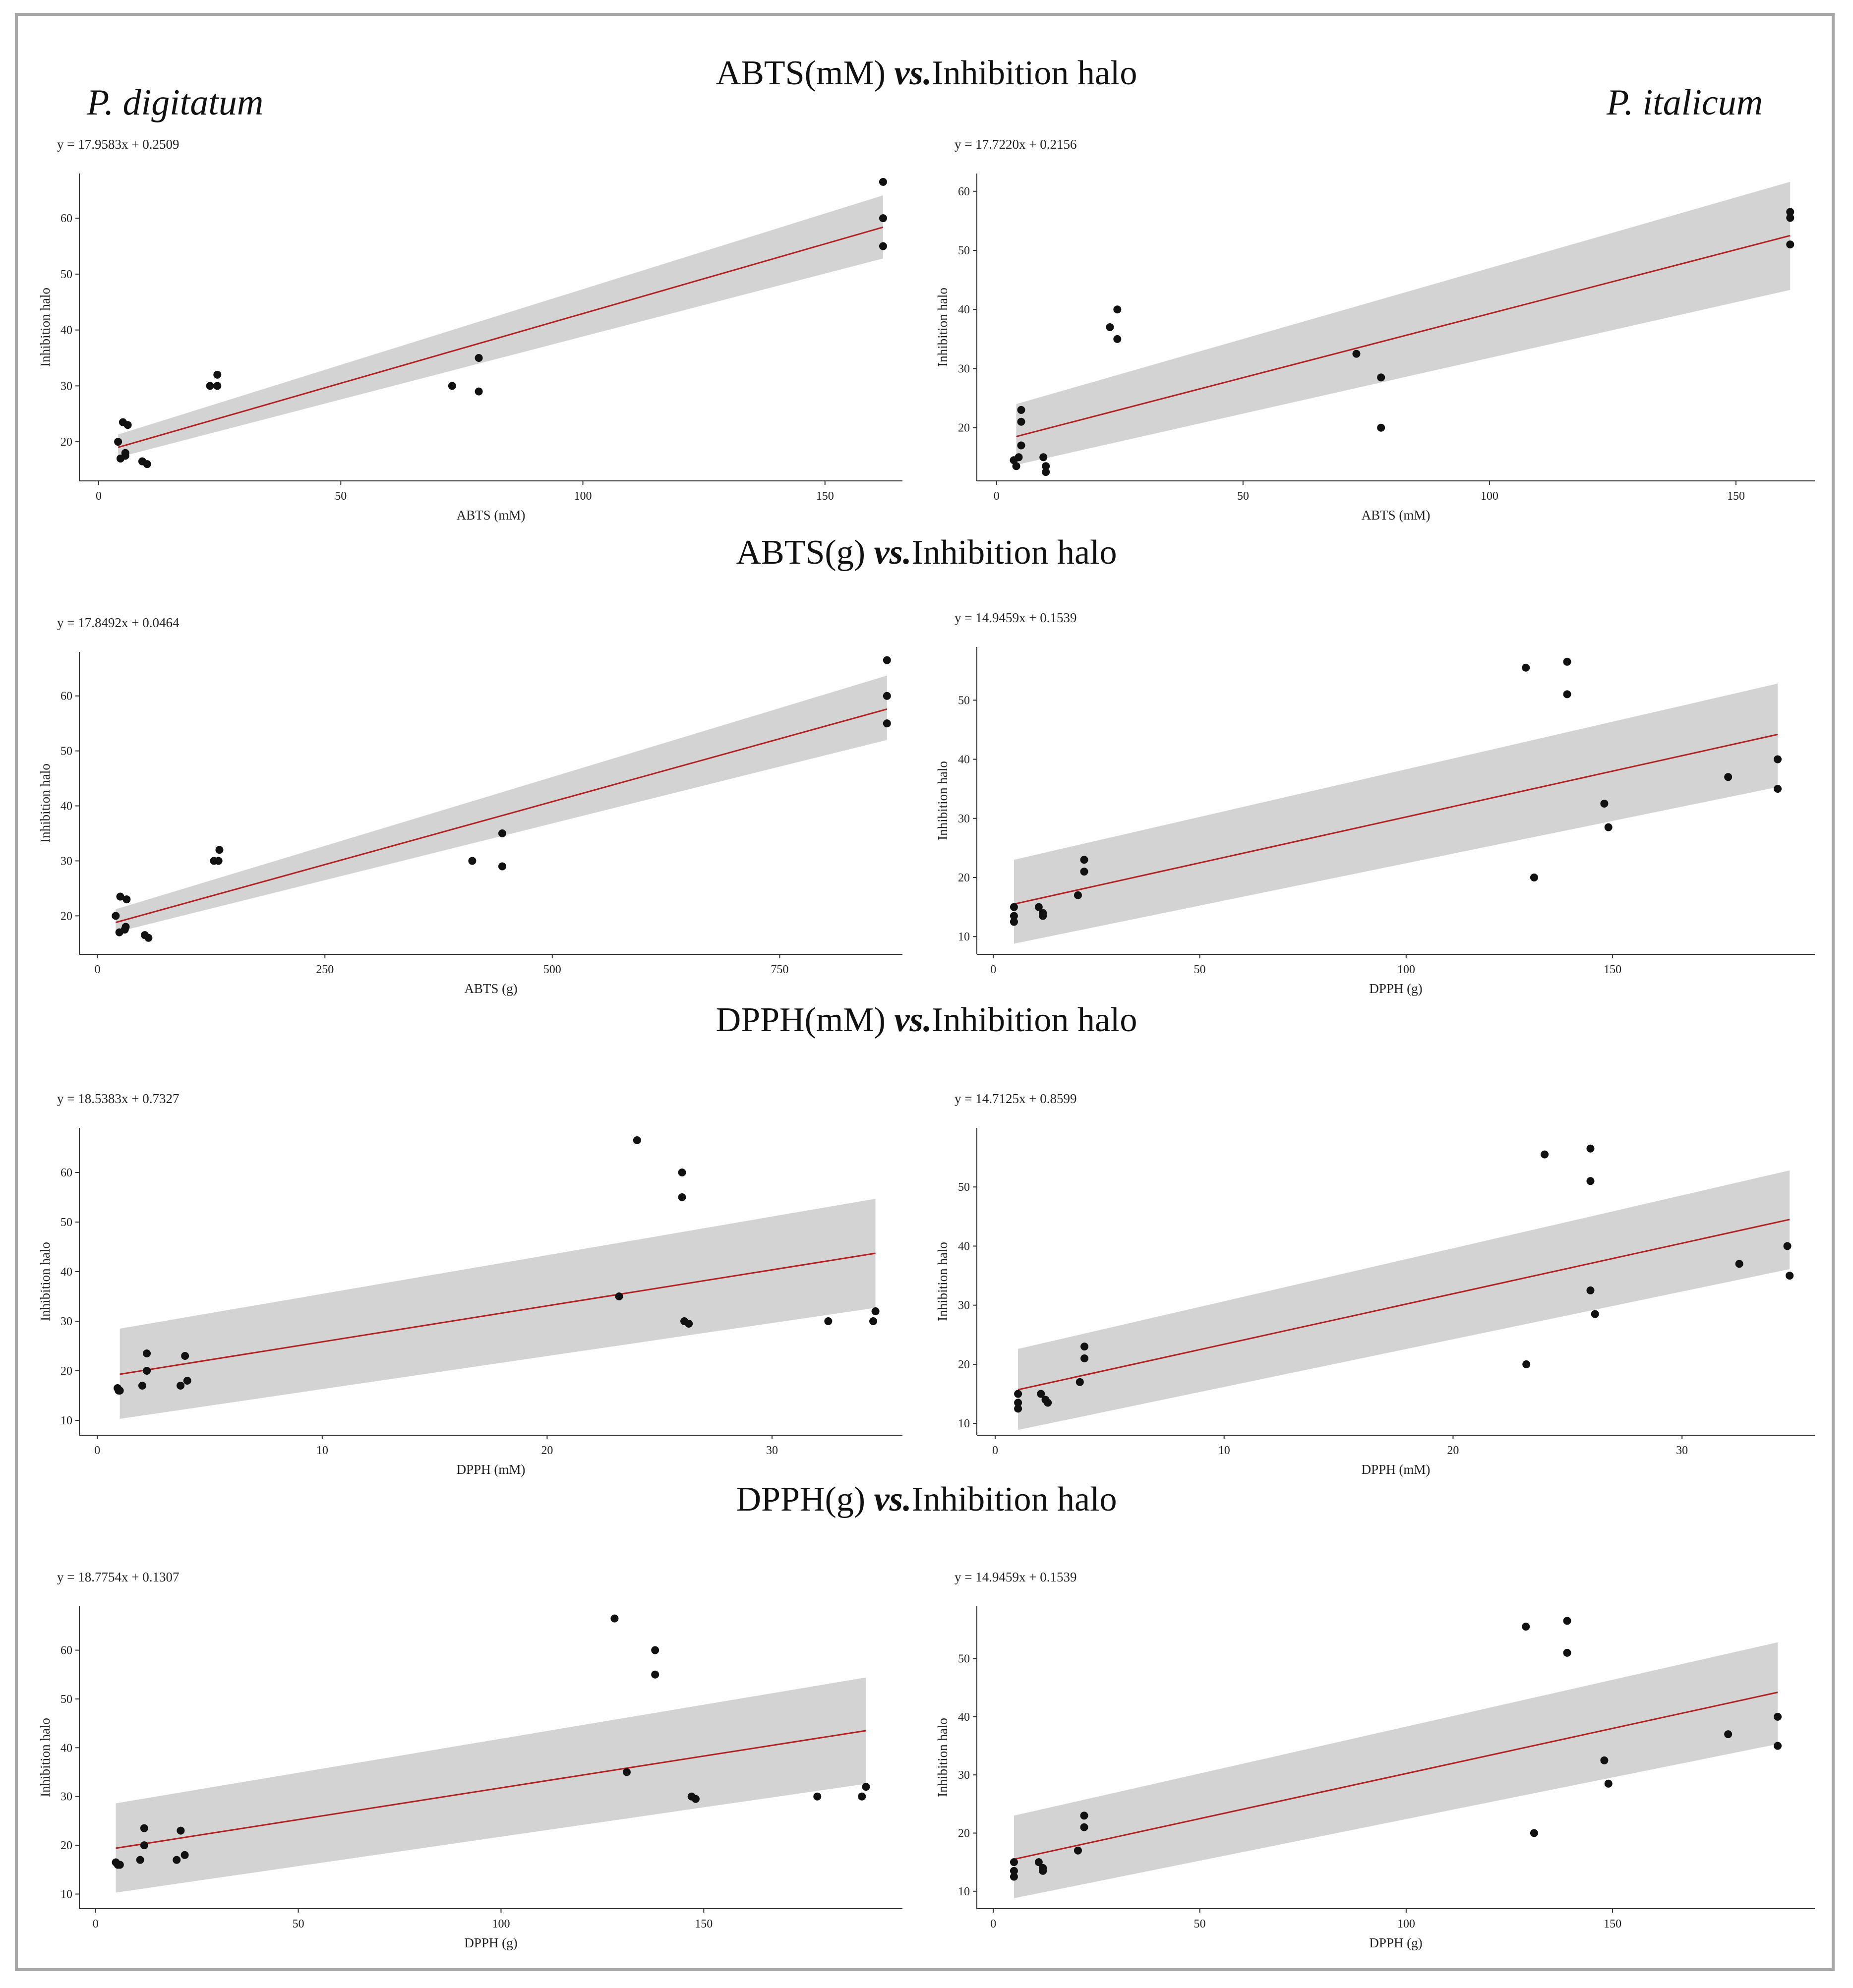 This screenshot has height=1988, width=1853. I want to click on section-title-abts-mm: ABTS(mM) vs.Inhibition halo, so click(926, 73).